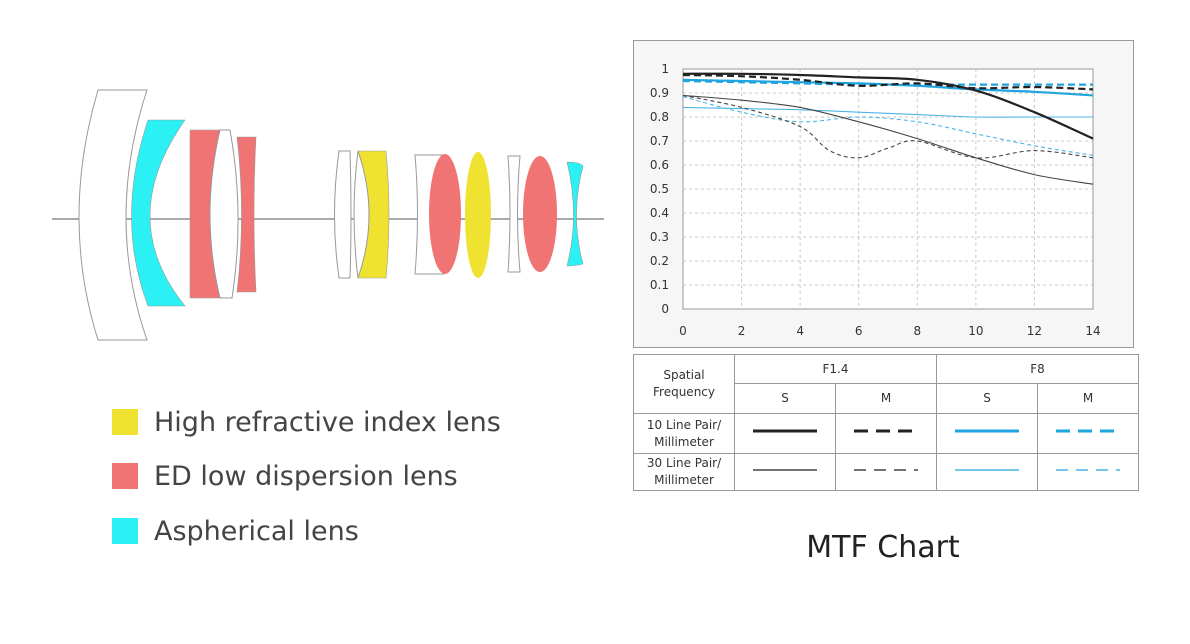  What do you see at coordinates (987, 398) in the screenshot?
I see `f8-sagittal-header: S` at bounding box center [987, 398].